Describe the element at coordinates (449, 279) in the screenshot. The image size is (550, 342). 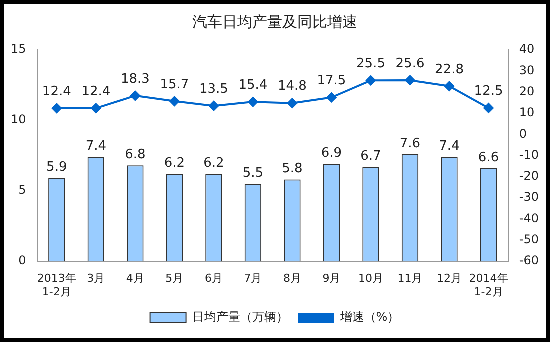
I see `x-tick-label: 12月` at that location.